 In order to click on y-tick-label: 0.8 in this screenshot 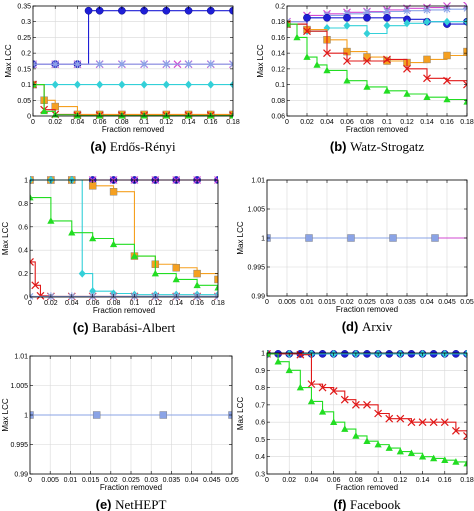, I will do `click(260, 388)`.